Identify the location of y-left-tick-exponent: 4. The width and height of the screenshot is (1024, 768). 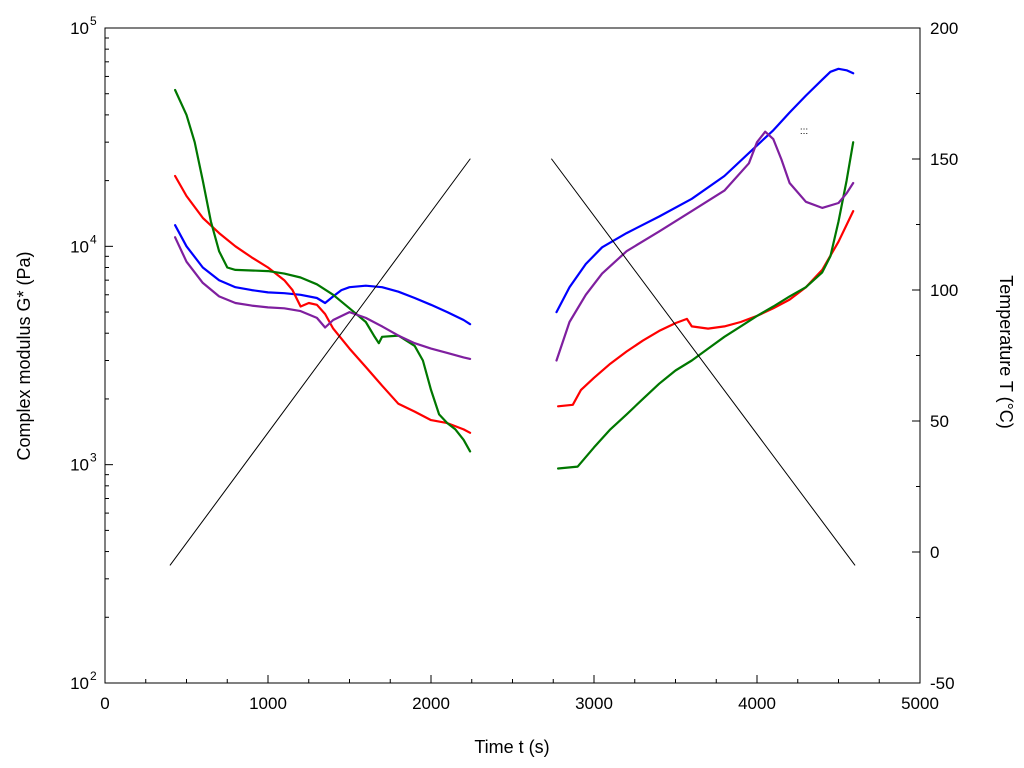
(93, 239).